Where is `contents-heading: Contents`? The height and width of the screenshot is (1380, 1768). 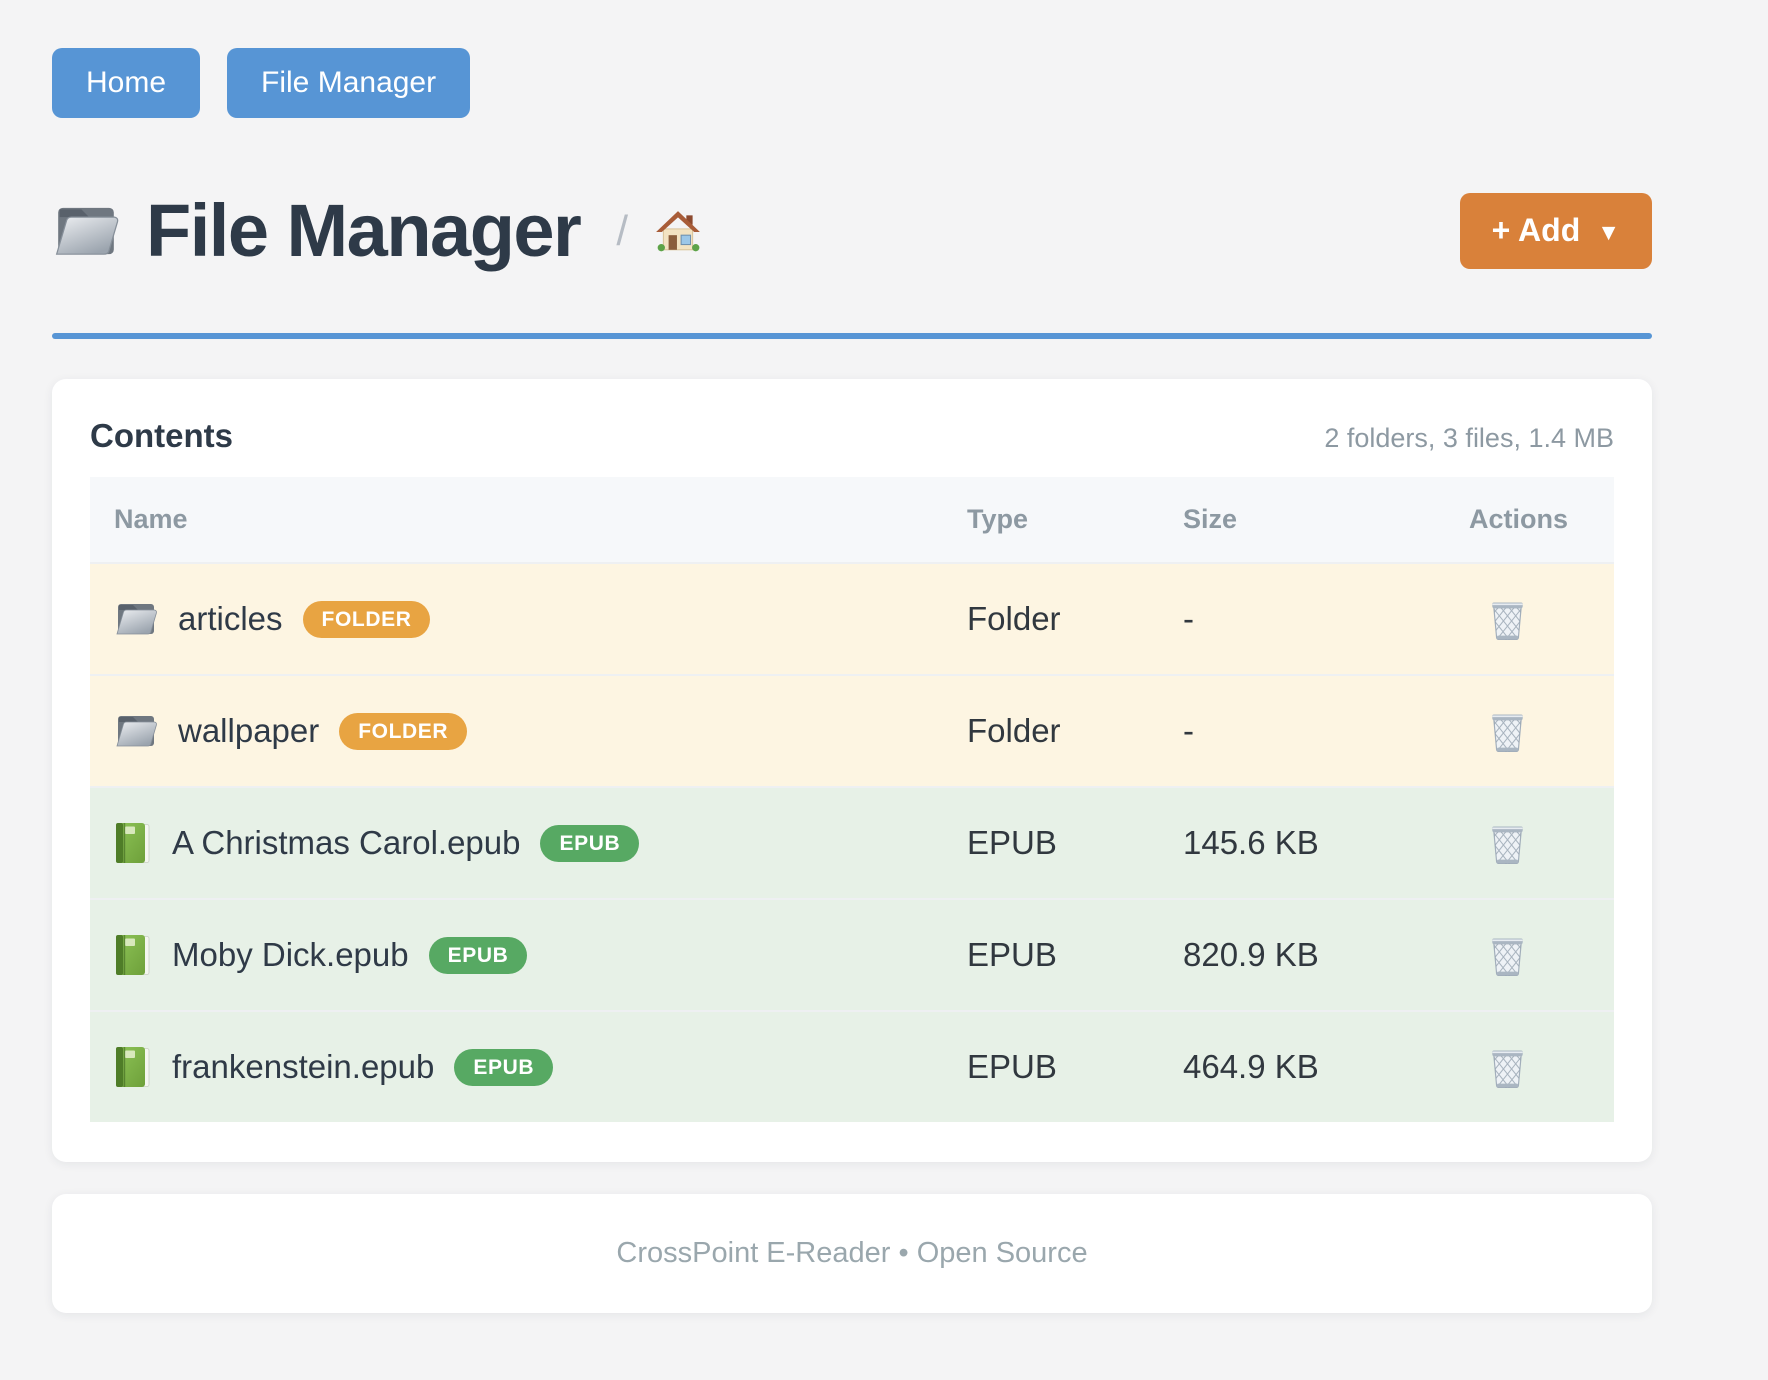
contents-heading: Contents is located at coordinates (161, 435).